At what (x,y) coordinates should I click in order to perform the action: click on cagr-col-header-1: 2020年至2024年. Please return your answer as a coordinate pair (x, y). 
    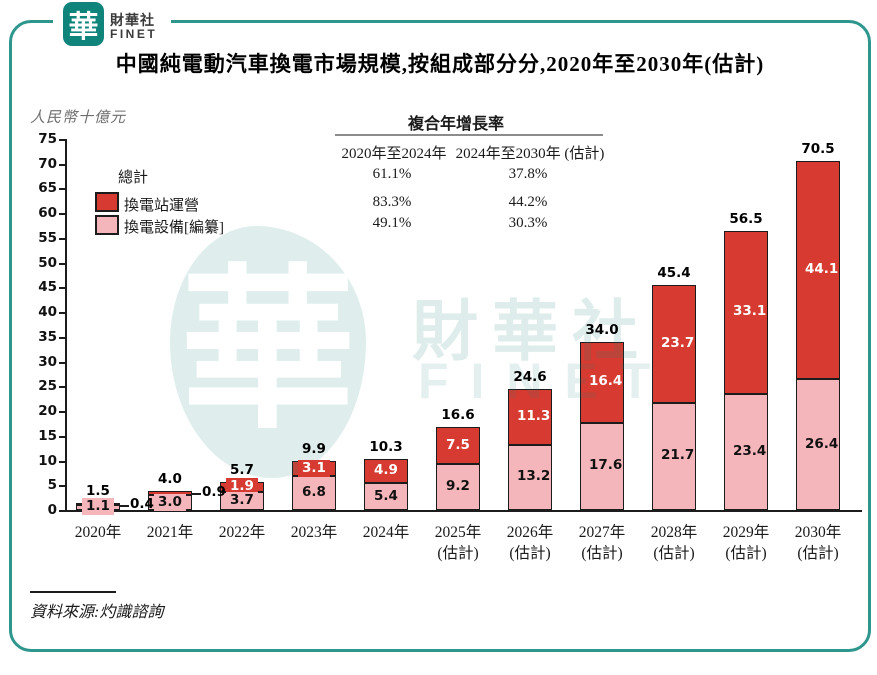
    Looking at the image, I should click on (394, 154).